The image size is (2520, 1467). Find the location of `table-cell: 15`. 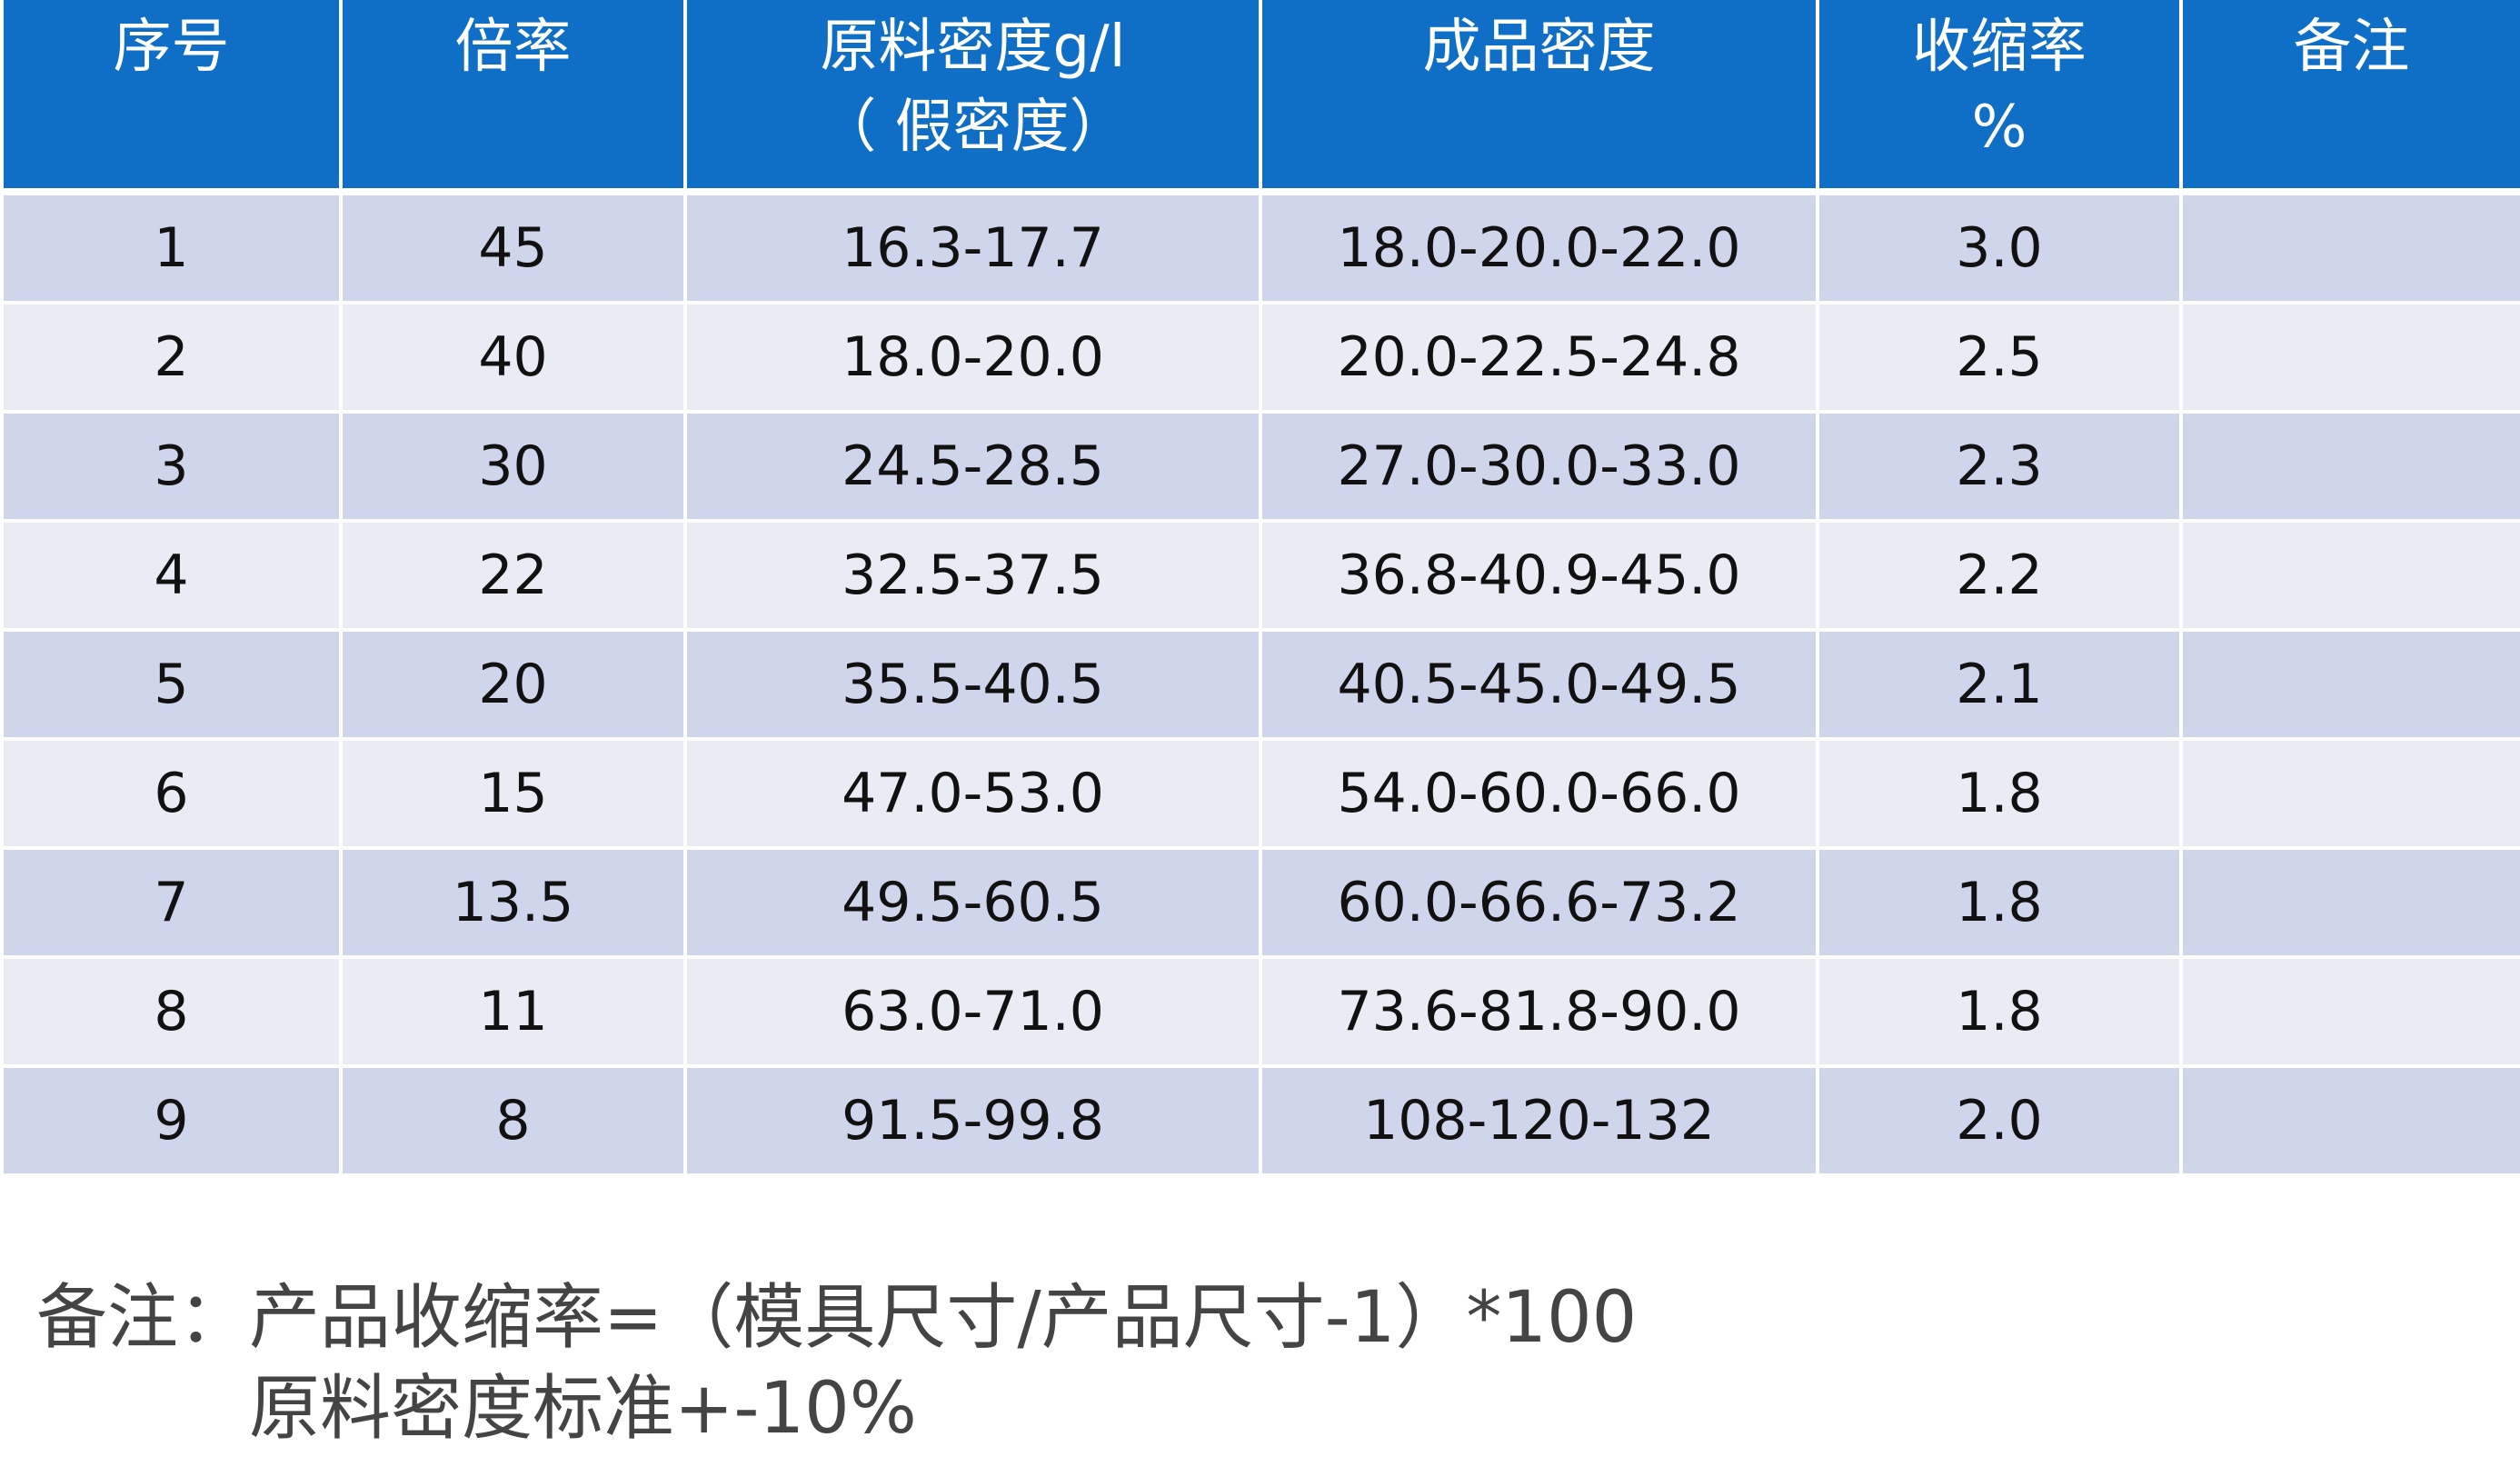

table-cell: 15 is located at coordinates (513, 793).